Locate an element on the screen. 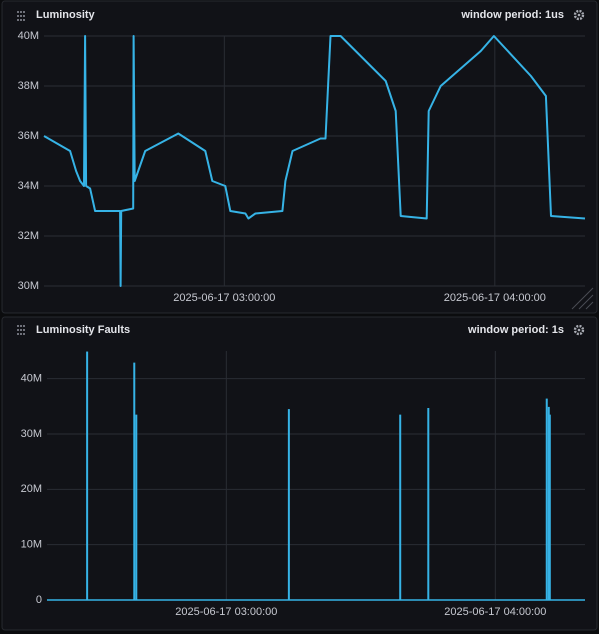  panel-title: Luminosity Faults is located at coordinates (83, 330).